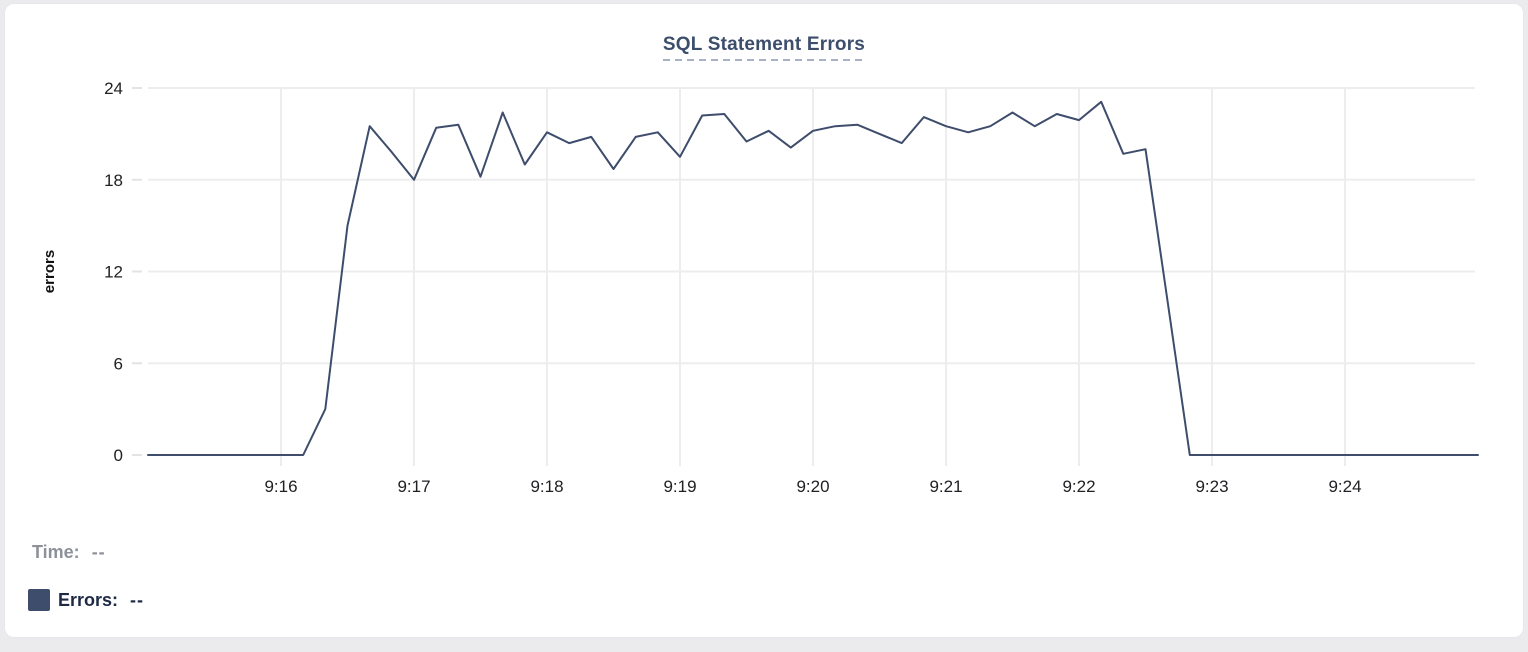 The height and width of the screenshot is (652, 1528). Describe the element at coordinates (413, 486) in the screenshot. I see `x-tick-label: 9:17` at that location.